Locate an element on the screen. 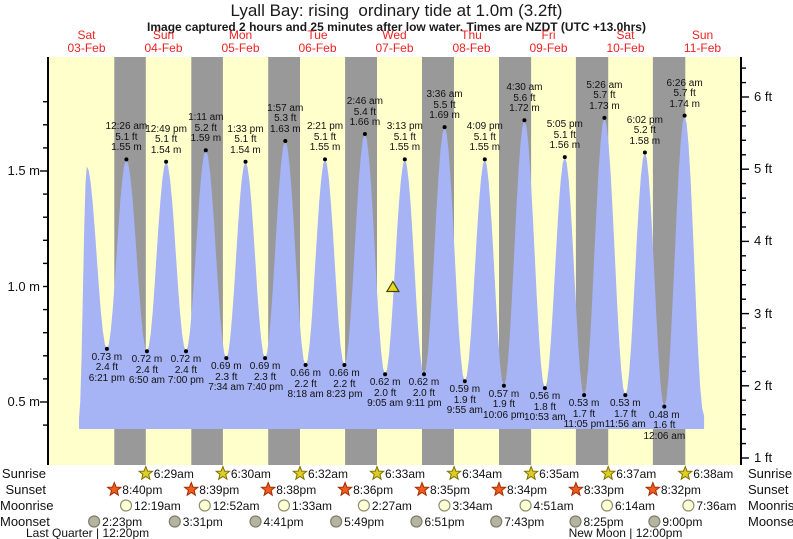  sunset-row-label-left: Sunset is located at coordinates (25, 489).